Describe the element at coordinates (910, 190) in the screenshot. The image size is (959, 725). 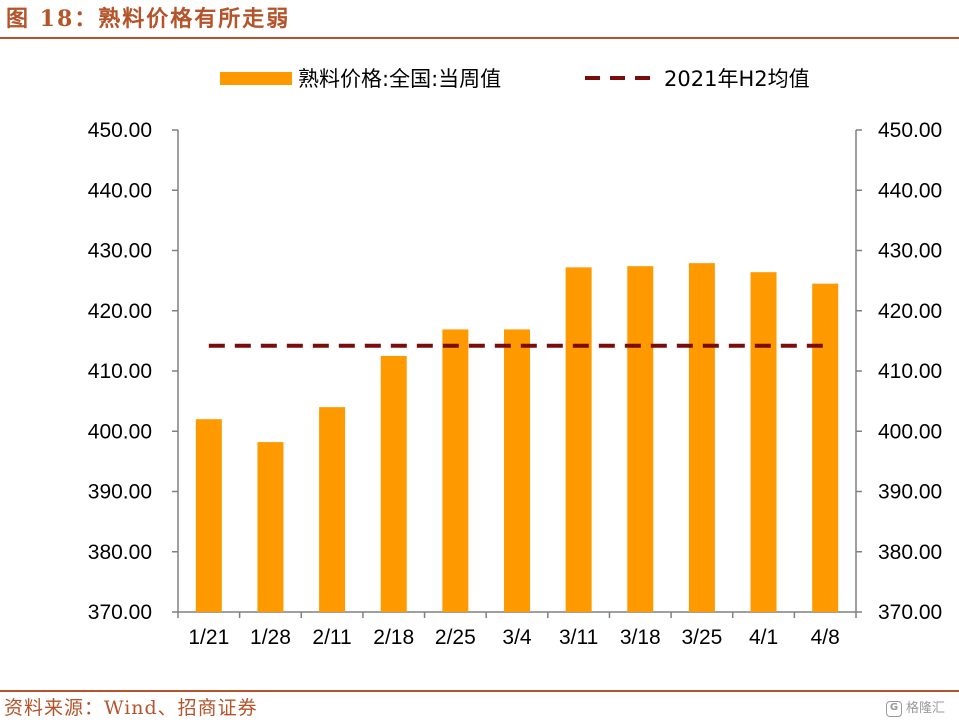
I see `y-tick-label-right: 440.00` at that location.